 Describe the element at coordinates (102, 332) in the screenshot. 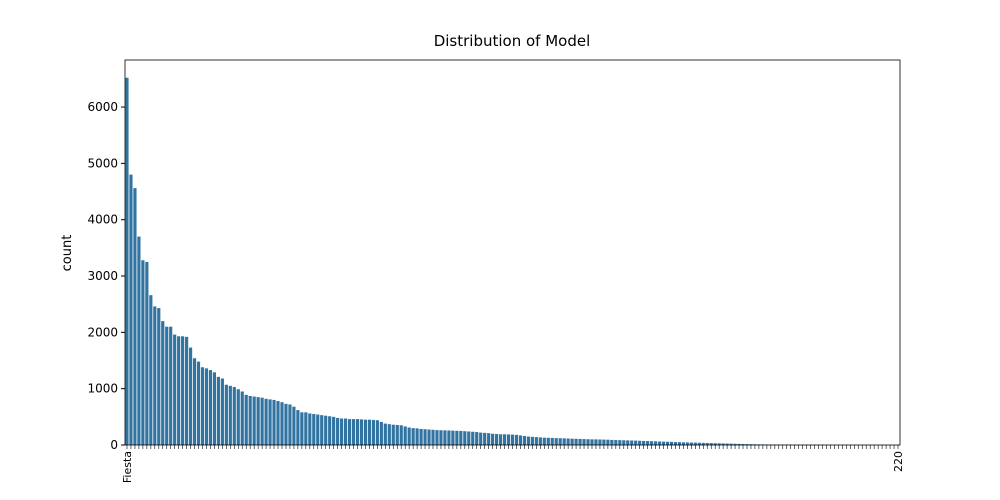

I see `y-tick-label: 2000` at that location.